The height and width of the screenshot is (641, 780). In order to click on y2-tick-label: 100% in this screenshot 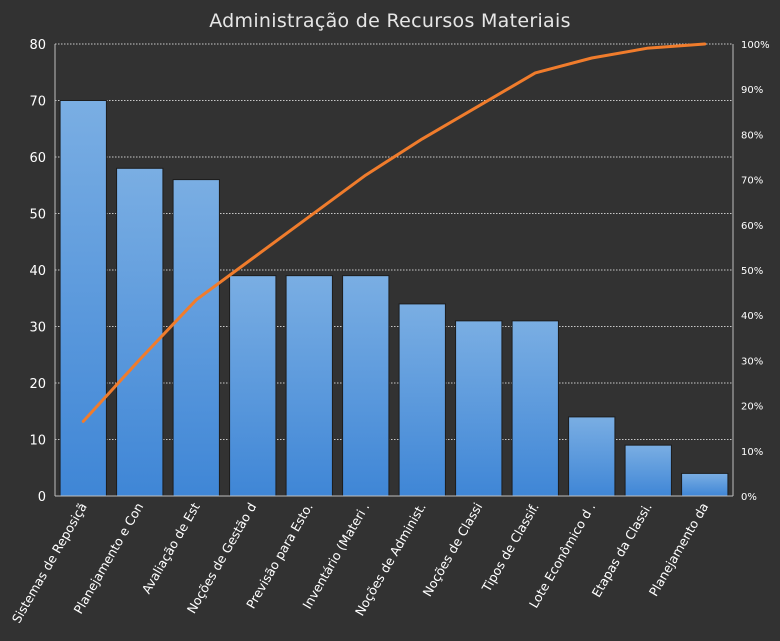, I will do `click(755, 45)`.